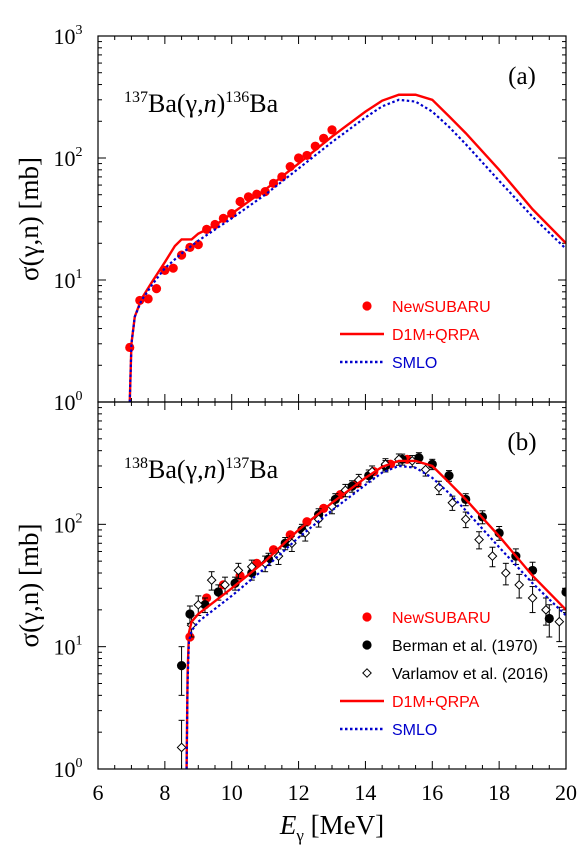 The width and height of the screenshot is (587, 854). I want to click on panel-label: (b), so click(521, 442).